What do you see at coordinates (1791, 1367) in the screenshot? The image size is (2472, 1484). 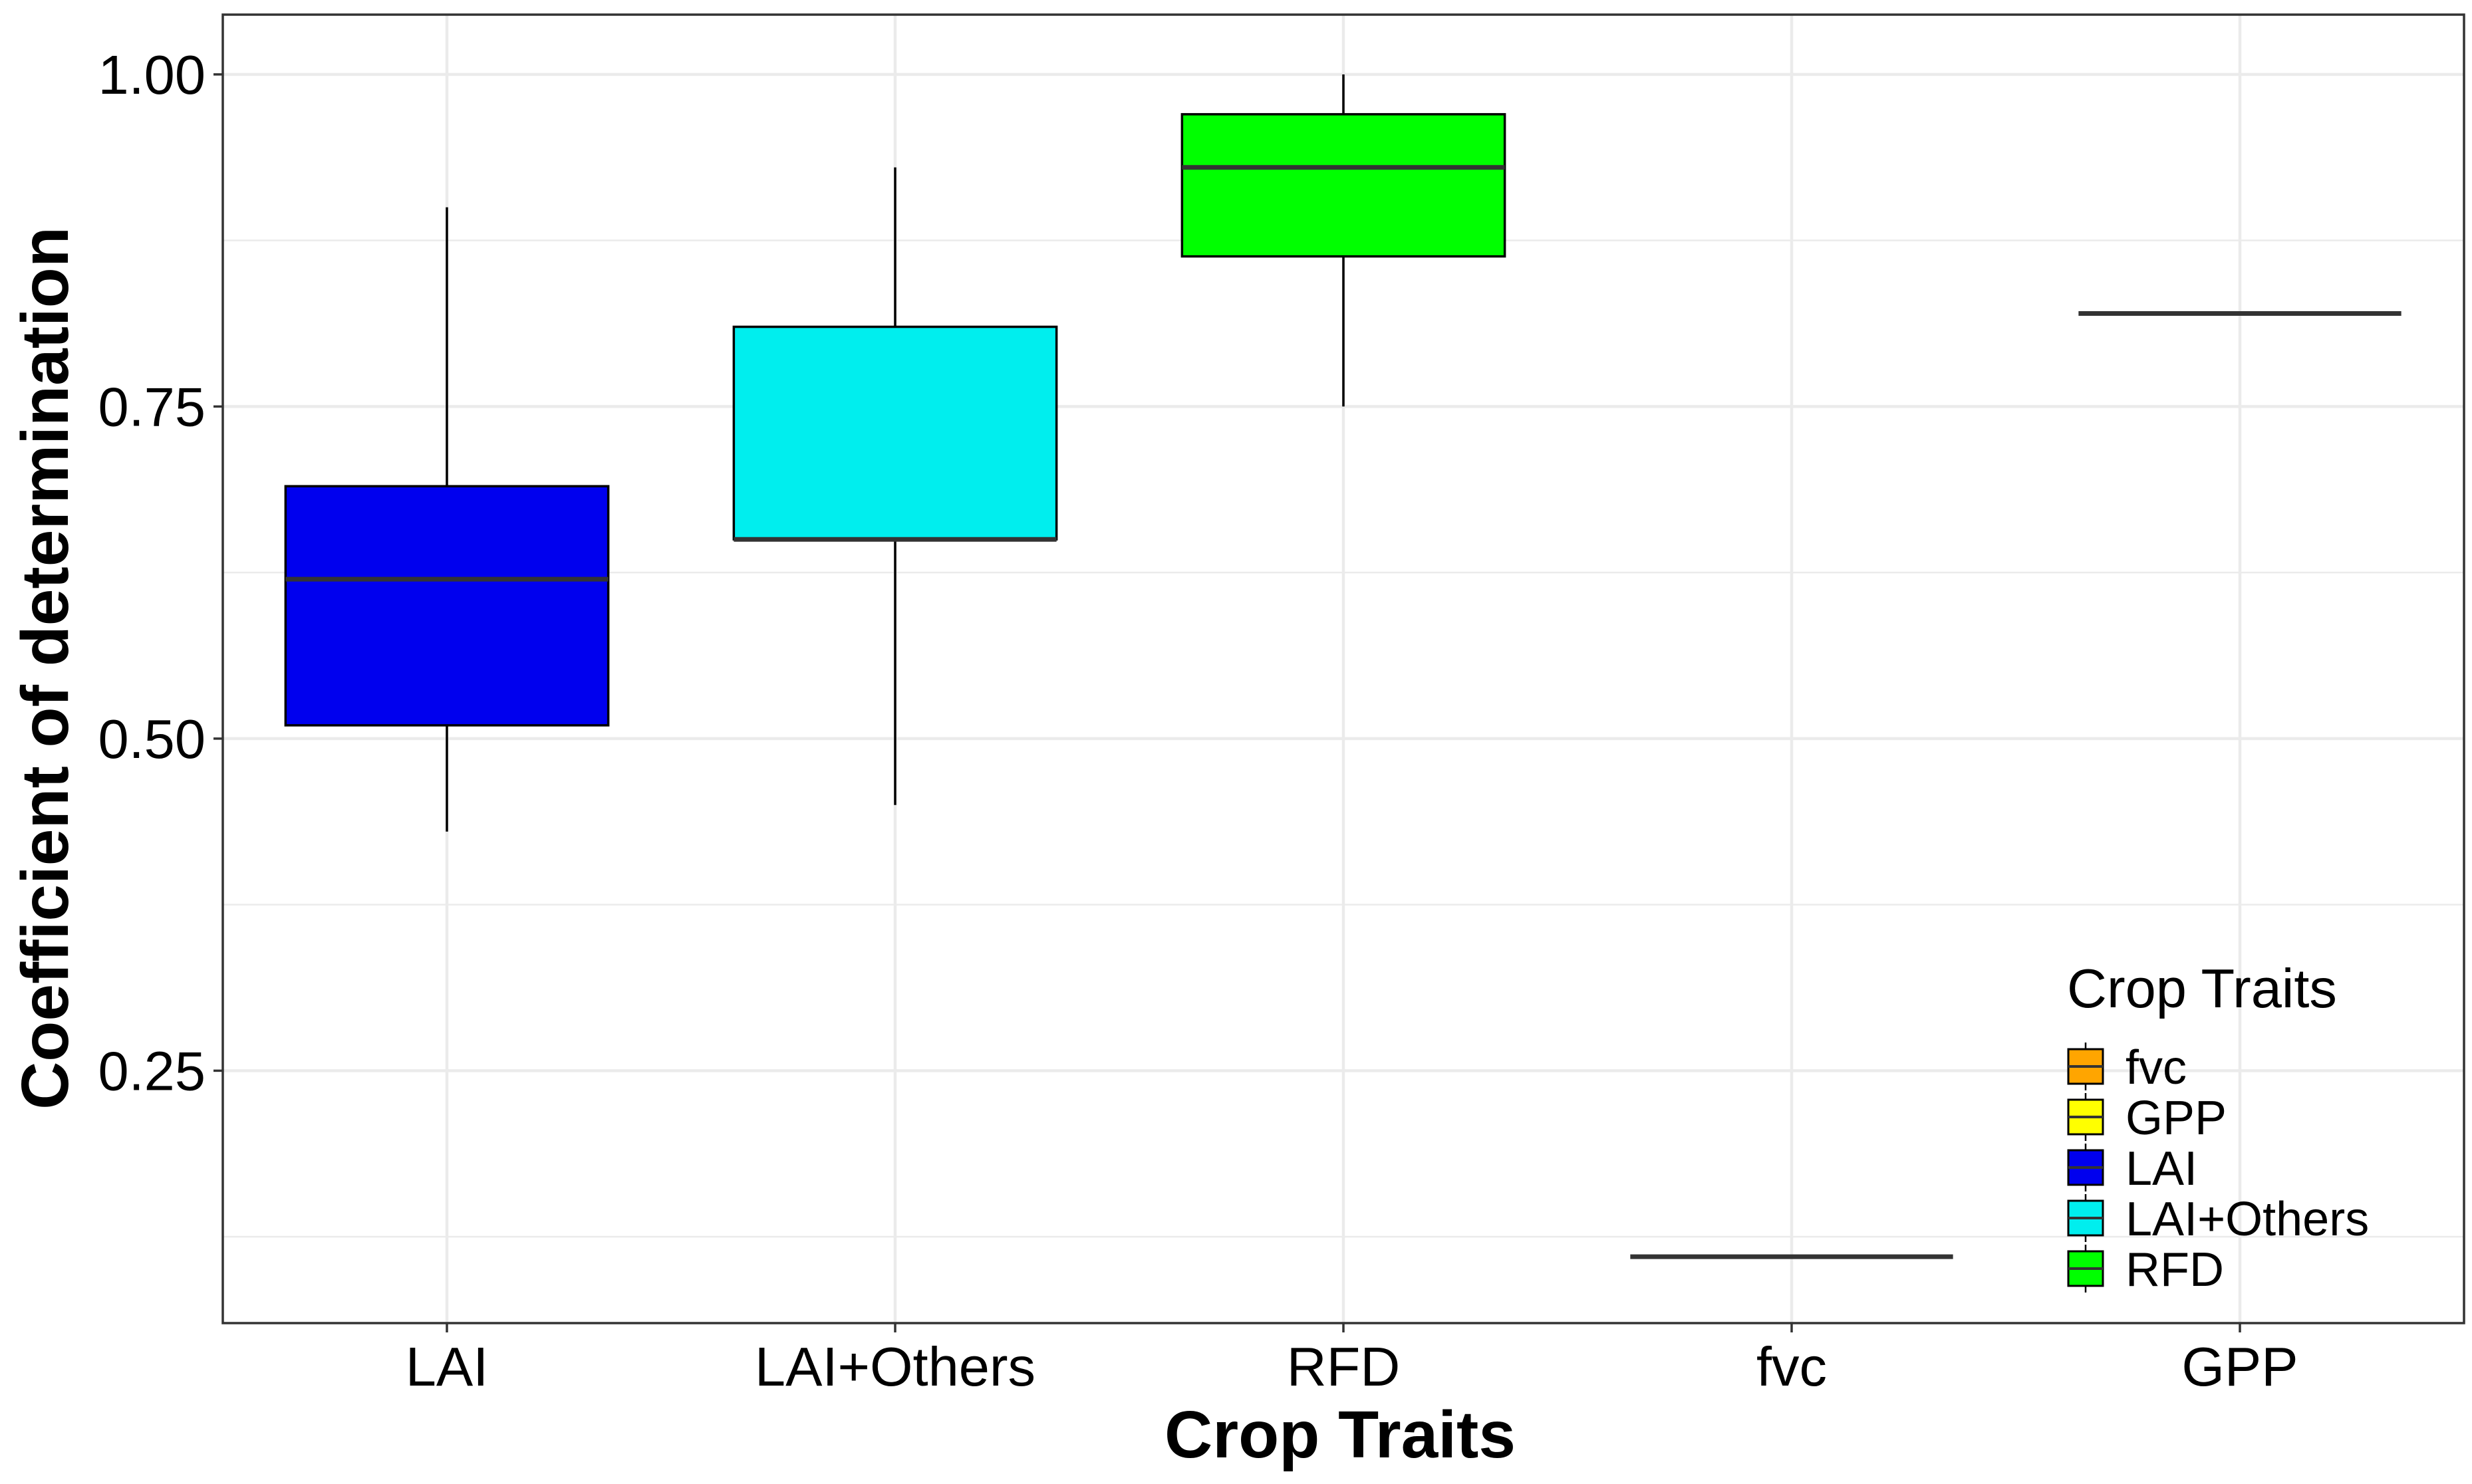 I see `x-tick-label: fvc` at bounding box center [1791, 1367].